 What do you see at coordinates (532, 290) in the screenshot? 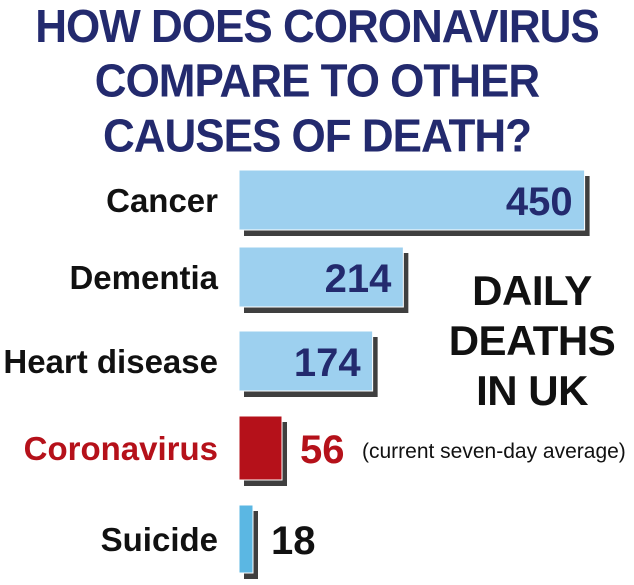
I see `side-title-line-1: DAILY` at bounding box center [532, 290].